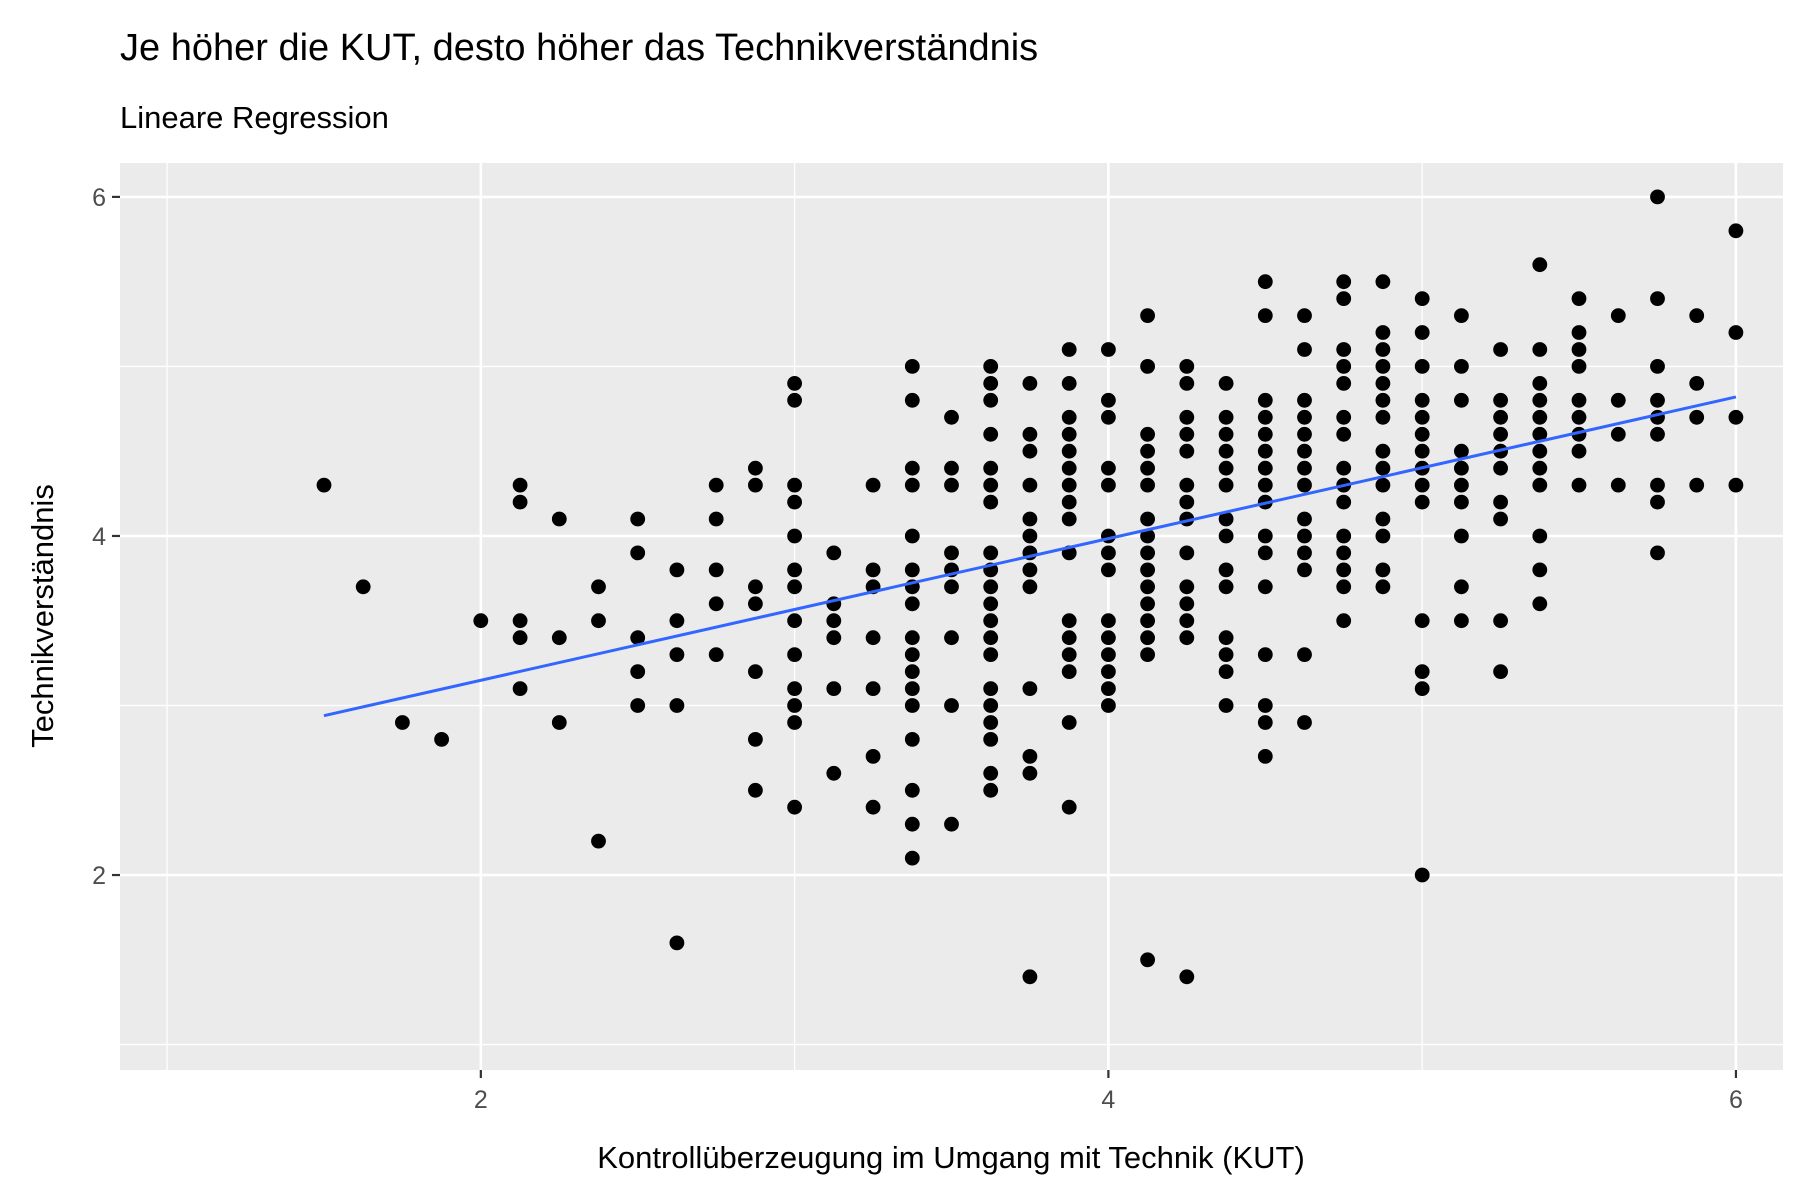  I want to click on x-tick-label: 2, so click(481, 1100).